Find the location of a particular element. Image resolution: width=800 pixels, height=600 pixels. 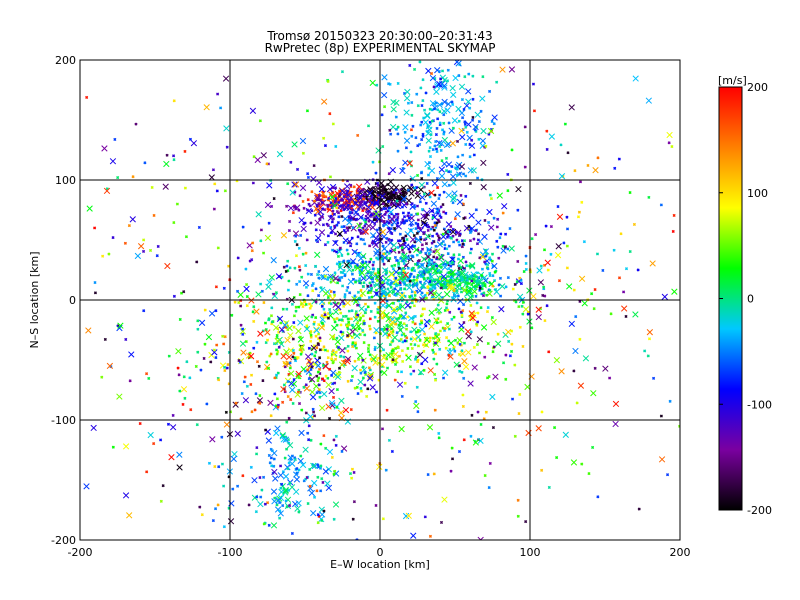

chart-title: Tromsø 20150323 20:30:00–20:31:43 is located at coordinates (379, 36).